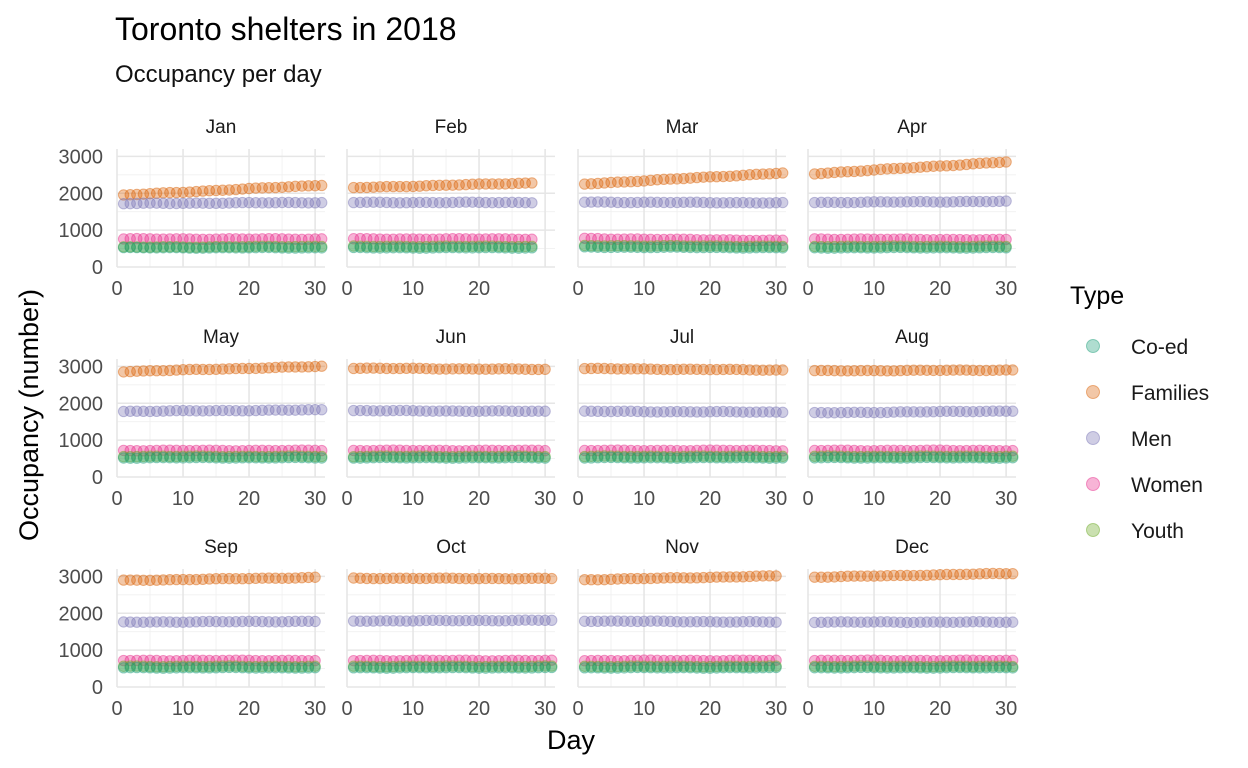 This screenshot has height=768, width=1248. Describe the element at coordinates (116, 289) in the screenshot. I see `x-tick-label: 0` at that location.